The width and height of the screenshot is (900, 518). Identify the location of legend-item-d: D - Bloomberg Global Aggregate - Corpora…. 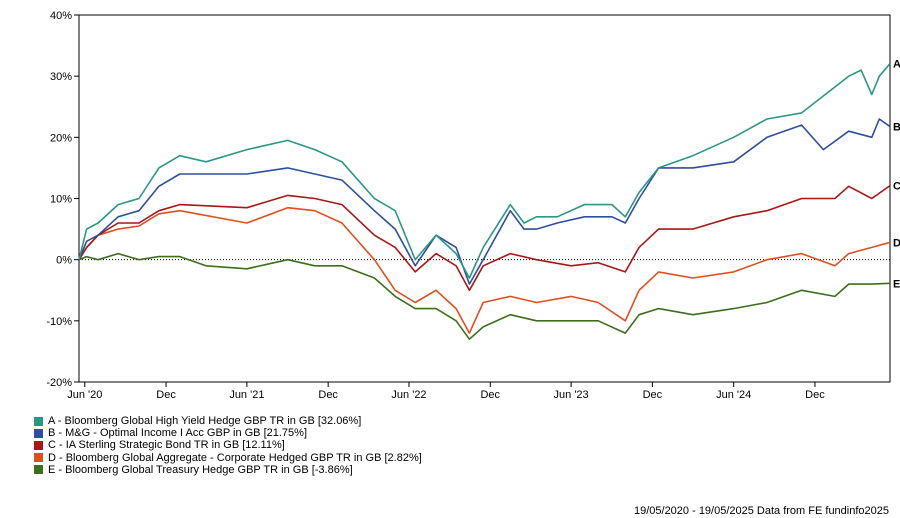
(228, 458).